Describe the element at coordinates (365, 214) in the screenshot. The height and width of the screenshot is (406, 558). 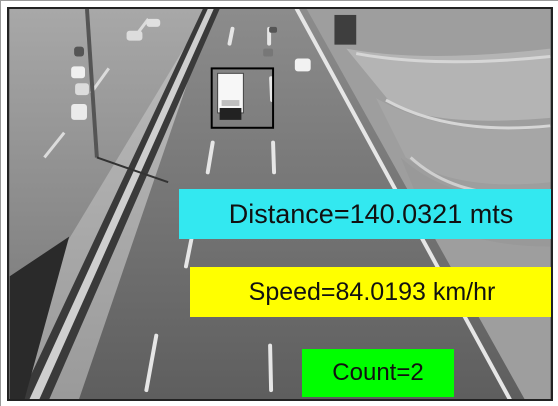
I see `distance-readout: Distance=140.0321 mts` at that location.